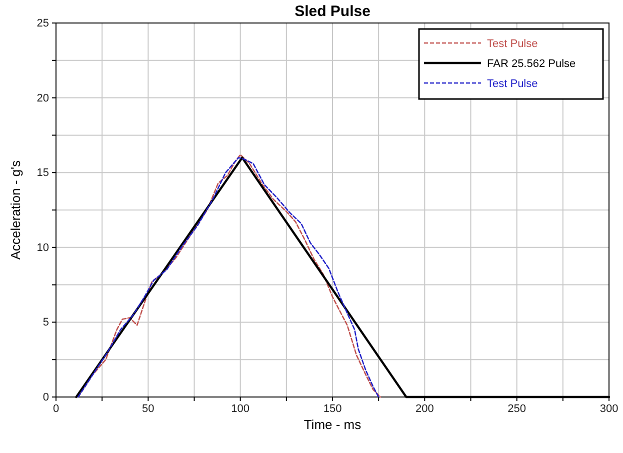  What do you see at coordinates (42, 24) in the screenshot?
I see `y-tick-label: 25` at bounding box center [42, 24].